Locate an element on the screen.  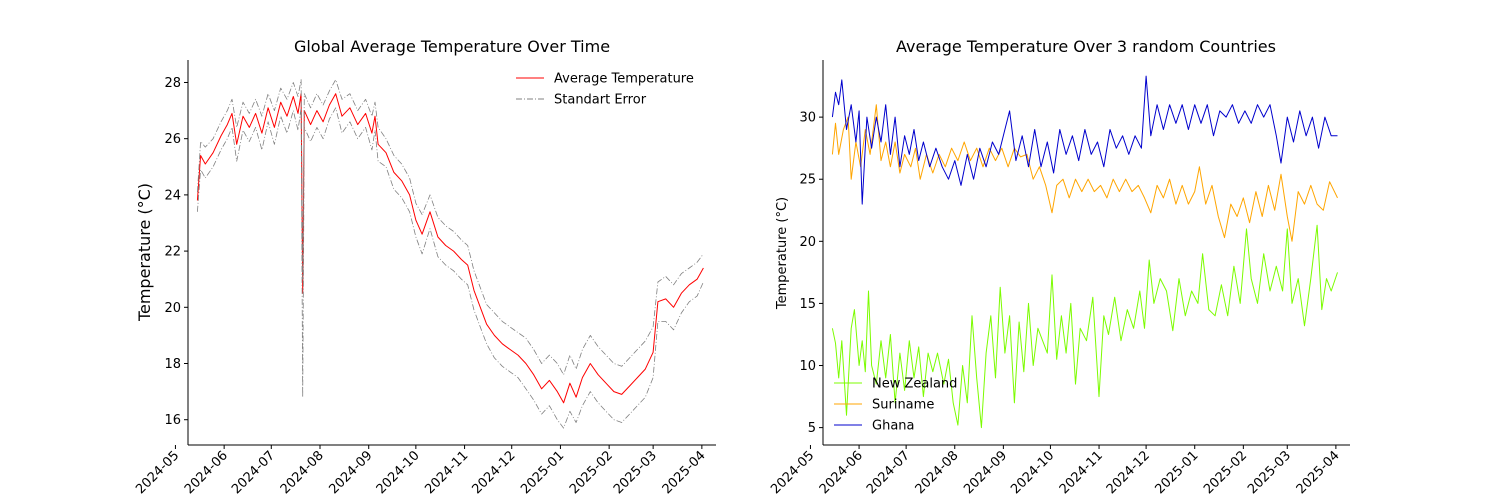
series-line-suriname is located at coordinates (1084, 173).